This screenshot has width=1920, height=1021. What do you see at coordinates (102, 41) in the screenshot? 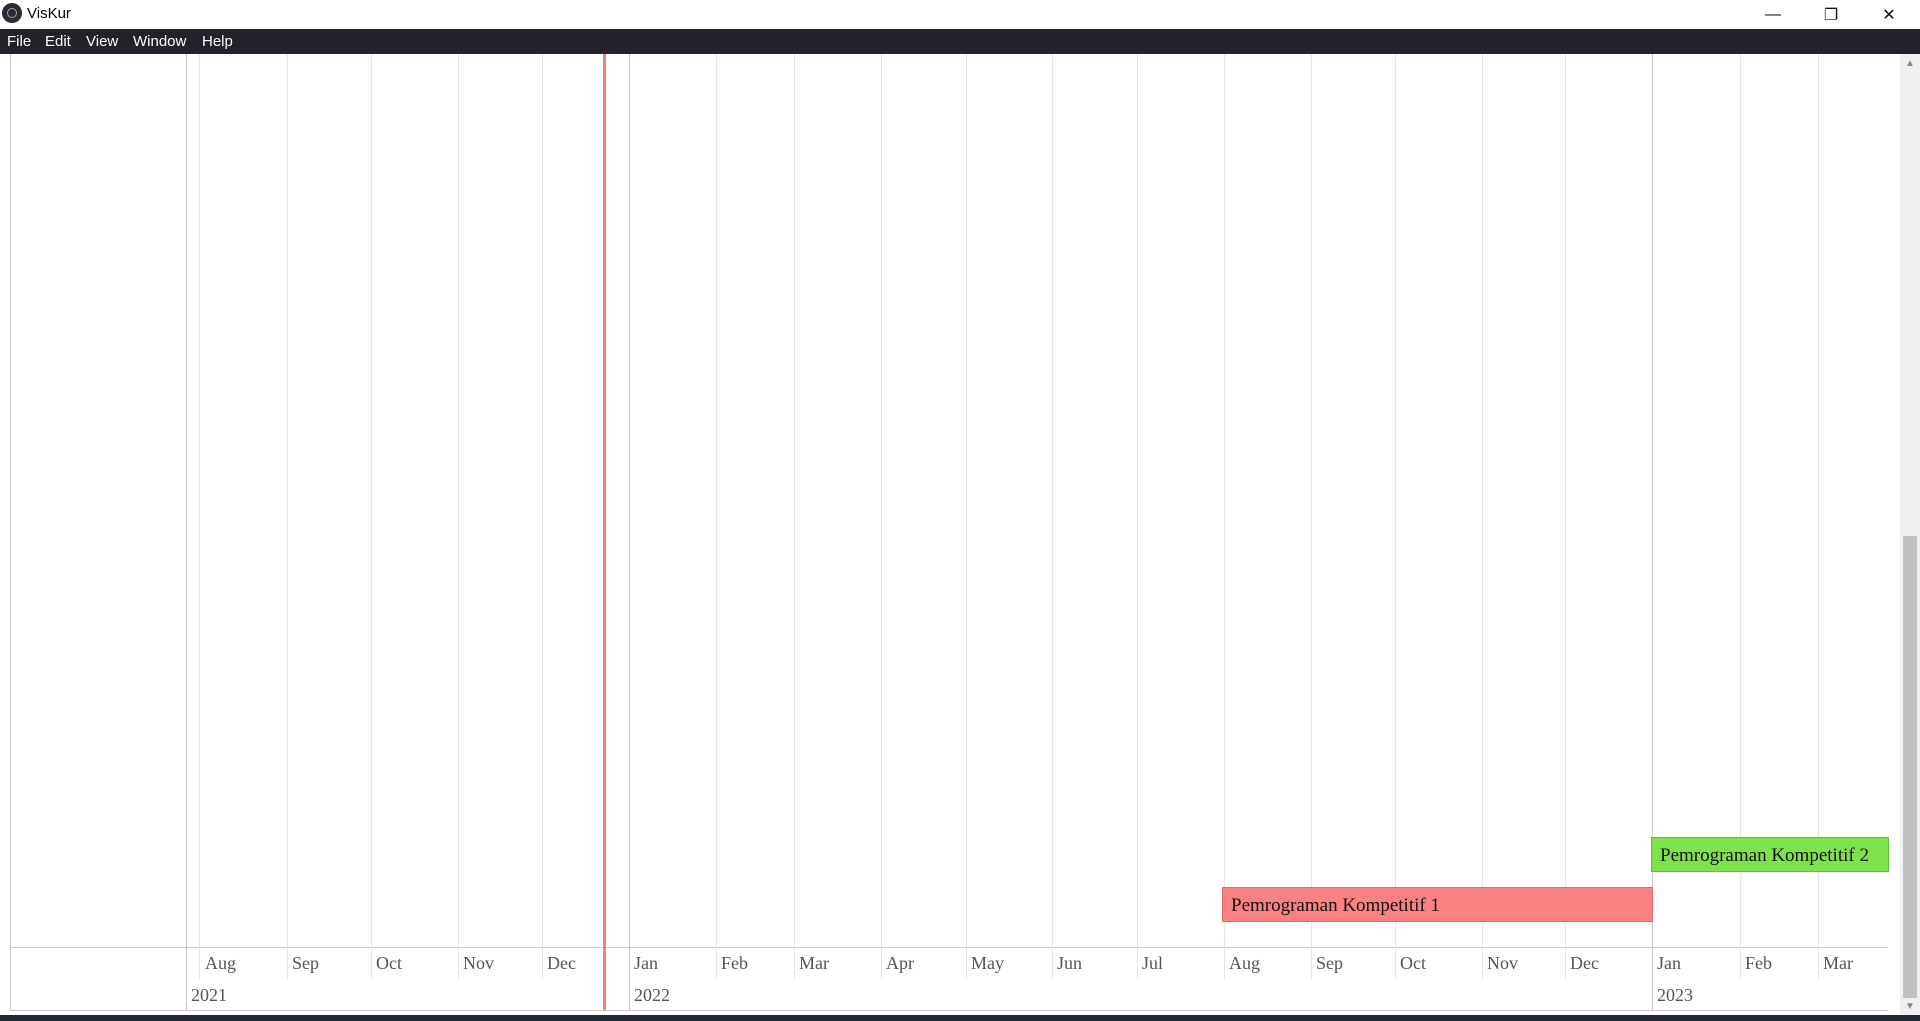
I see `menu-view: View` at bounding box center [102, 41].